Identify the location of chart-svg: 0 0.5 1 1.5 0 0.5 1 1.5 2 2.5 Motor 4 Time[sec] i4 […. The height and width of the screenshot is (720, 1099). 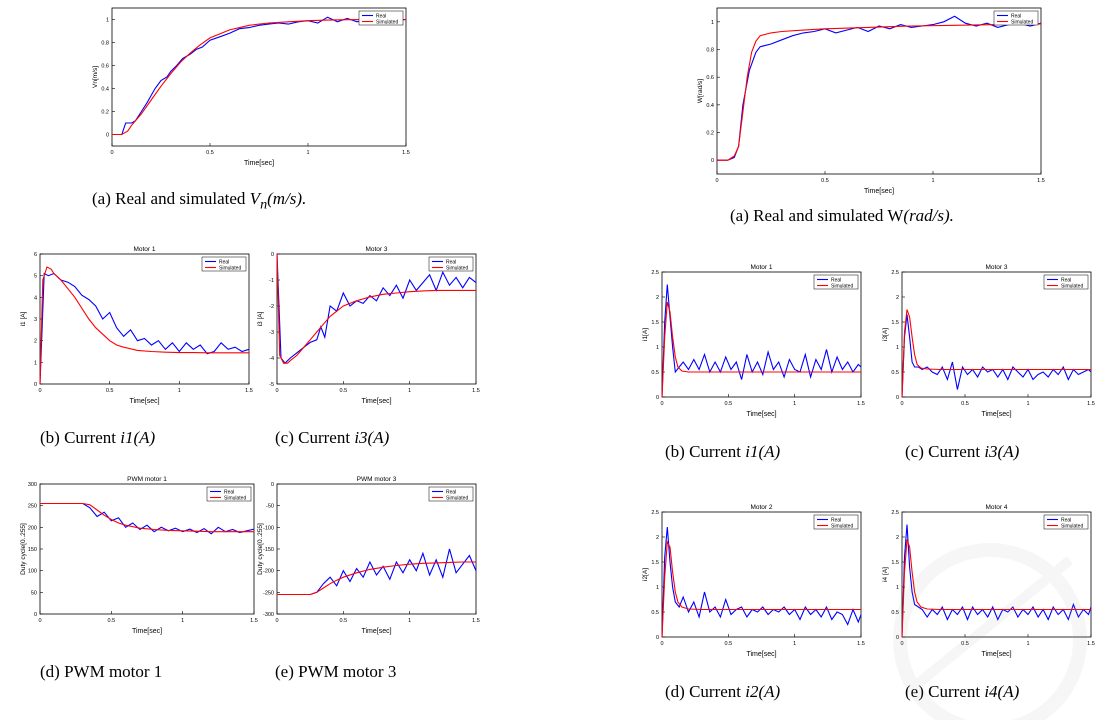
(988, 581).